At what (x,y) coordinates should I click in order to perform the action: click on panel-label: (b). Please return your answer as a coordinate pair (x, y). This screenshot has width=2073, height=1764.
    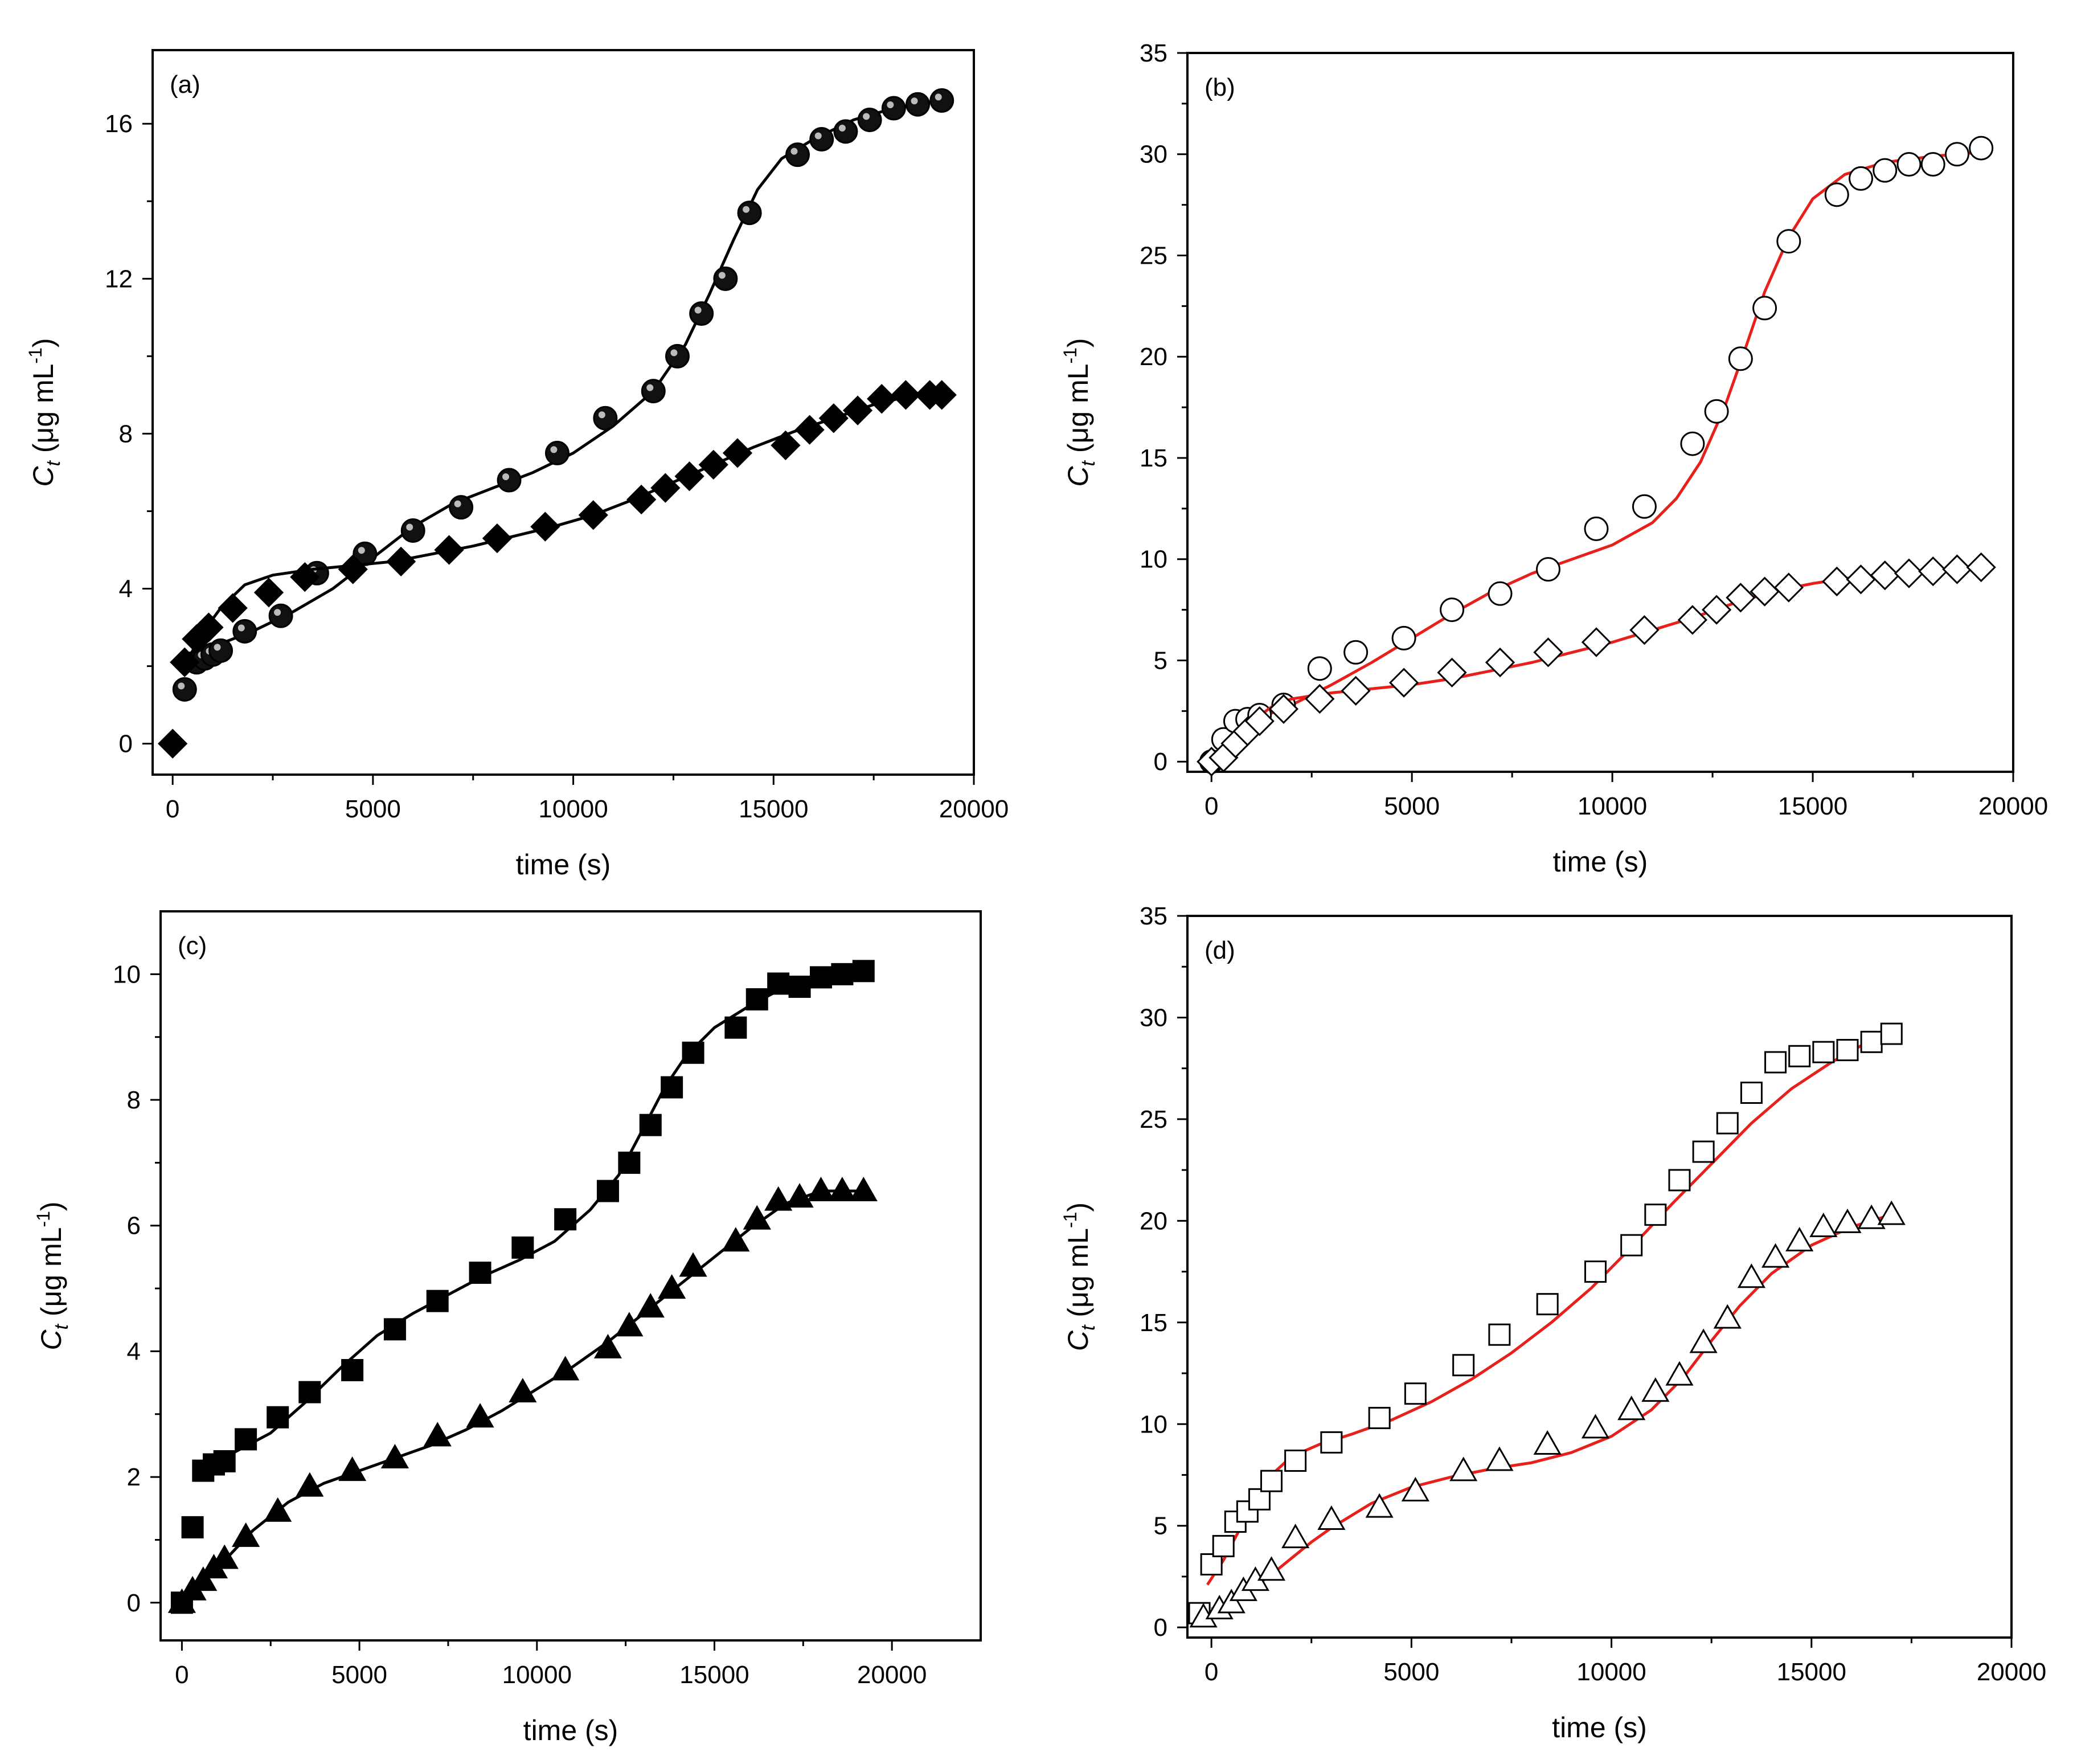
    Looking at the image, I should click on (1220, 87).